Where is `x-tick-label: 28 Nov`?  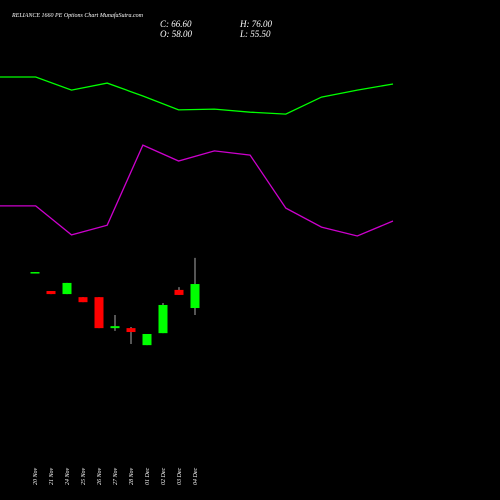 x-tick-label: 28 Nov is located at coordinates (132, 476).